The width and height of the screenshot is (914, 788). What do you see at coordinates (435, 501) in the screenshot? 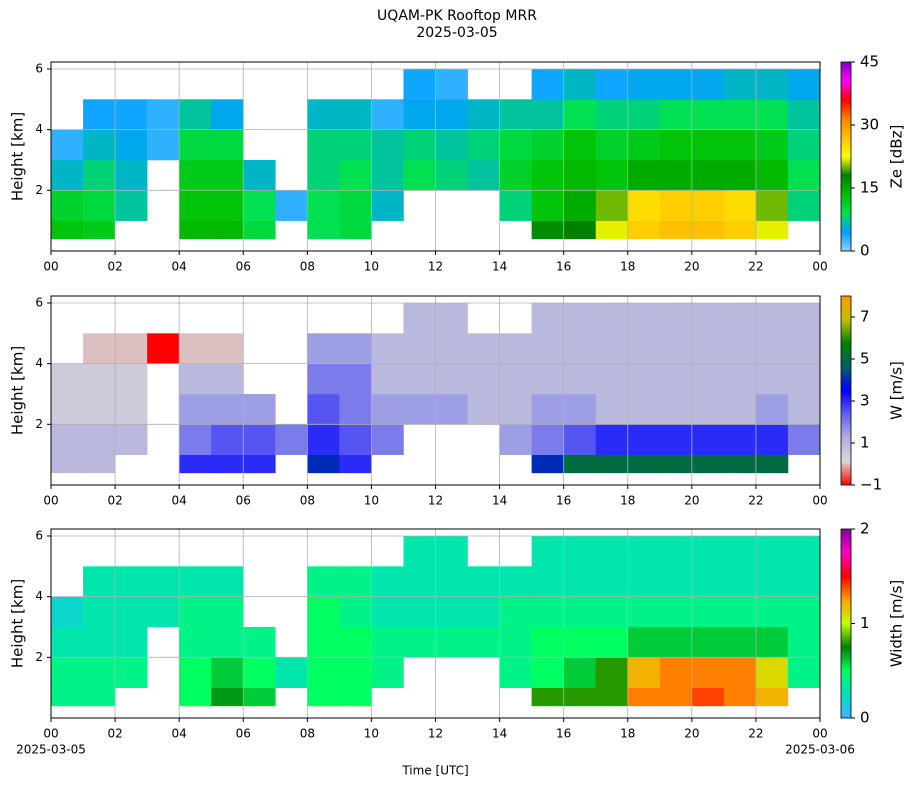
I see `x-tick-label: 12` at bounding box center [435, 501].